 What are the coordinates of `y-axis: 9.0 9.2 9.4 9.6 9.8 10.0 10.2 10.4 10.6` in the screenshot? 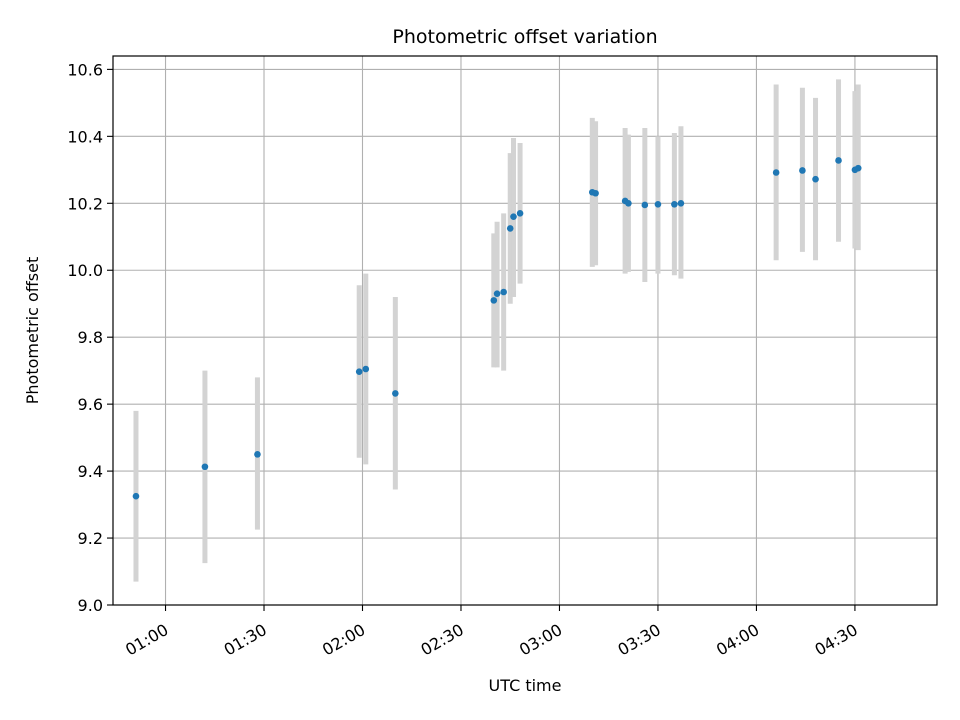 It's located at (90, 337).